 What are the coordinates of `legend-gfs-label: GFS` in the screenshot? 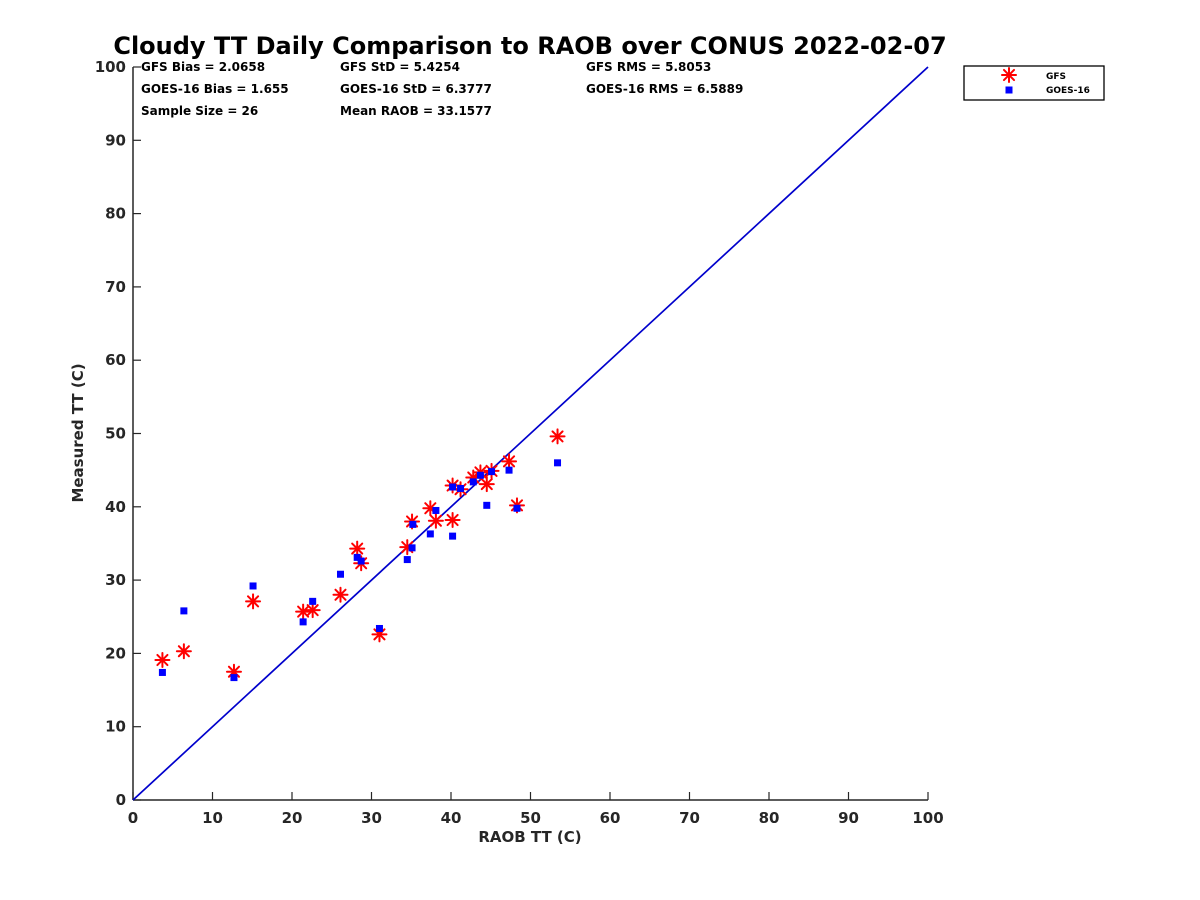 It's located at (1056, 77).